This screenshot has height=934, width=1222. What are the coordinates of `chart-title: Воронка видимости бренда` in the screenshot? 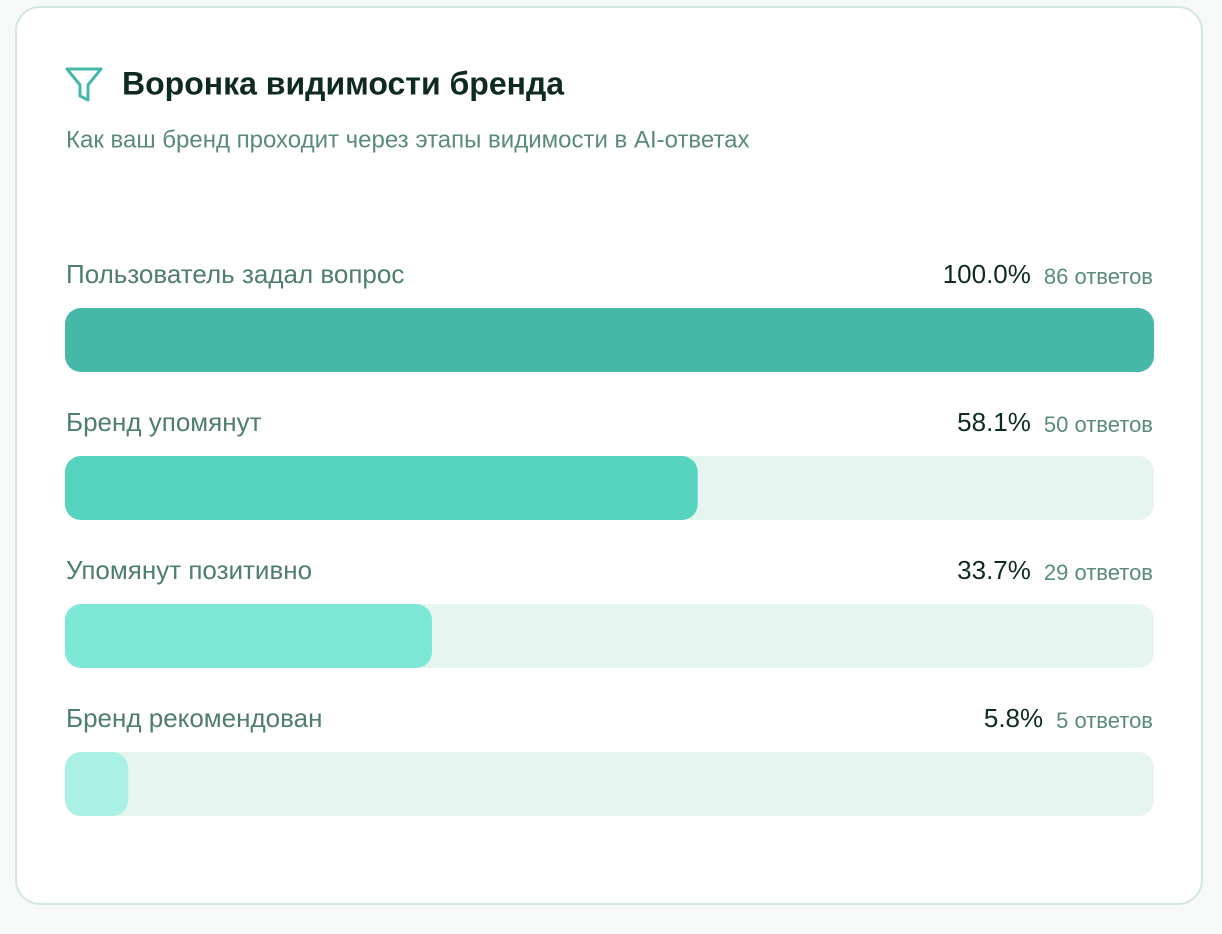 It's located at (343, 83).